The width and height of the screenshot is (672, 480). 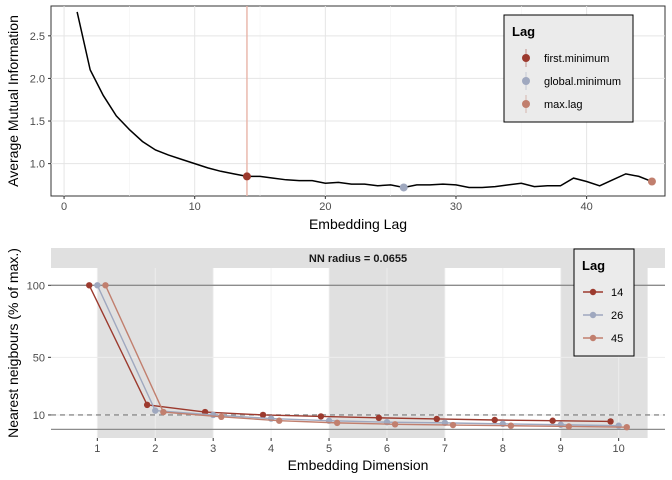 I want to click on ami-x-axis-title: Embedding Lag, so click(x=358, y=224).